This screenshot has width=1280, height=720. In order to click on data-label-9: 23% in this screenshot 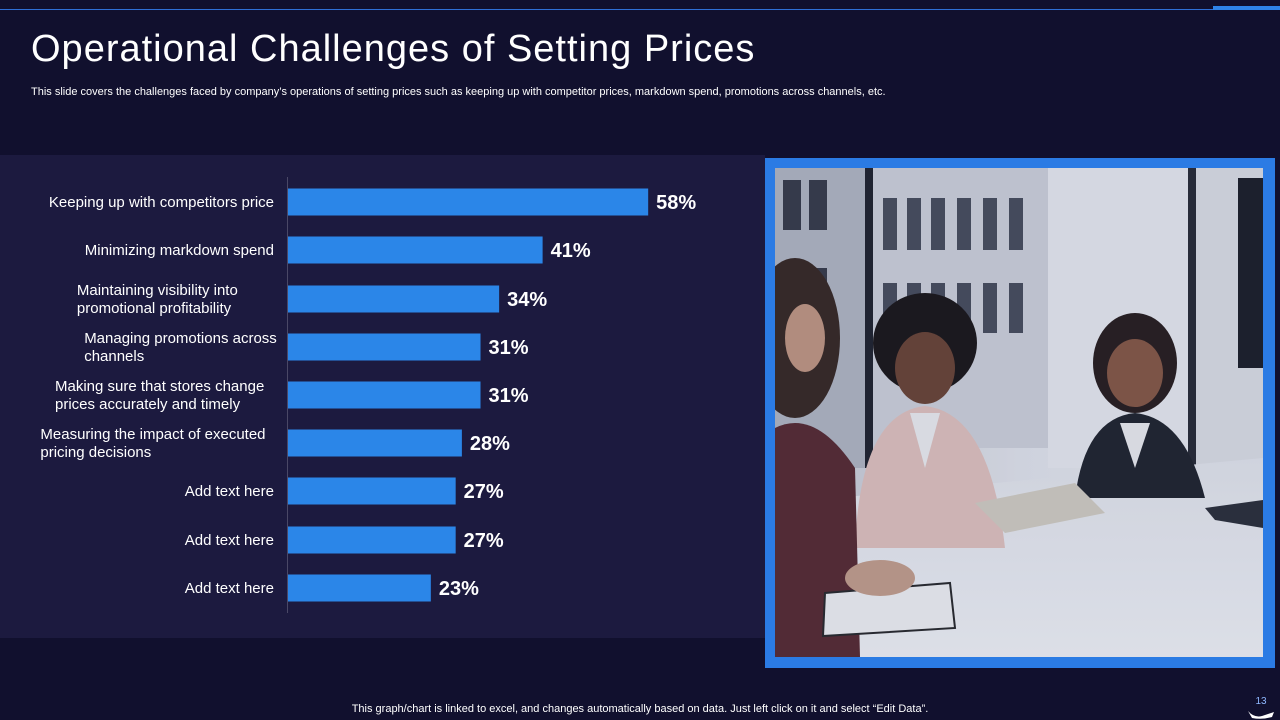, I will do `click(459, 589)`.